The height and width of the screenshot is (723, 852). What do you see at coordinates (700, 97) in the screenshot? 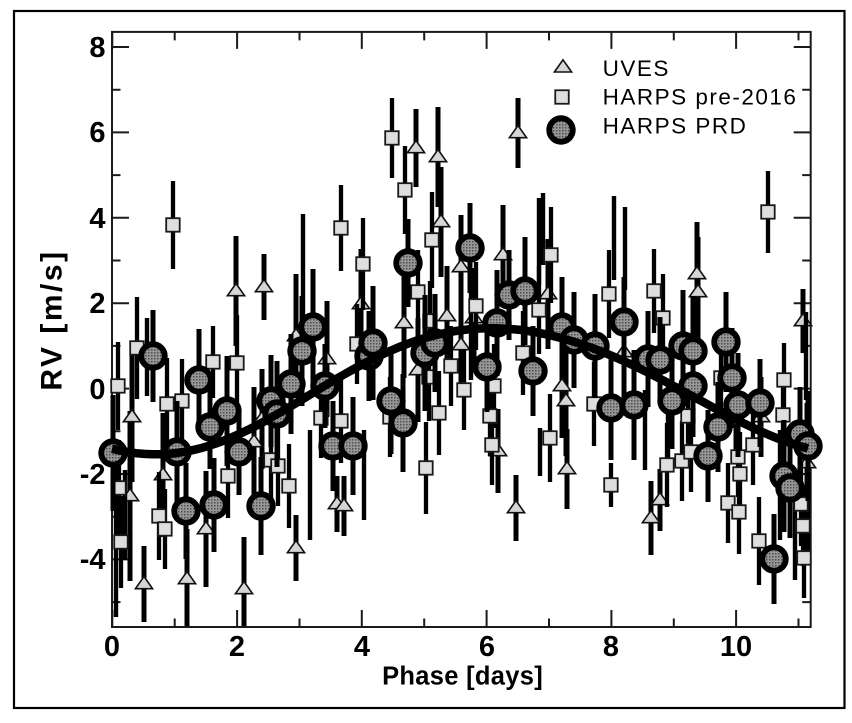
I see `svg-text: HARPS pre-2016` at bounding box center [700, 97].